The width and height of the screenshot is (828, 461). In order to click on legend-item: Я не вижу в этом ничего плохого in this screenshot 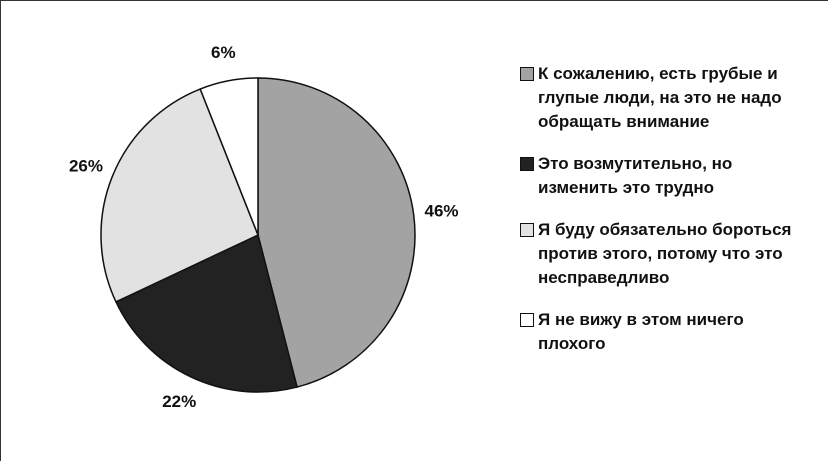, I will do `click(667, 332)`.